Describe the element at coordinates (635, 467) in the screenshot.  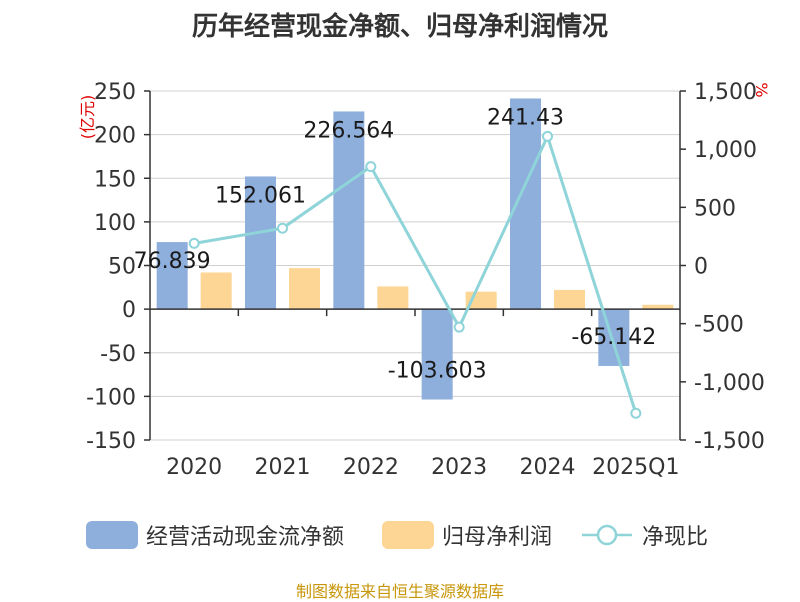
I see `x-axis-category-label: 2025Q1` at that location.